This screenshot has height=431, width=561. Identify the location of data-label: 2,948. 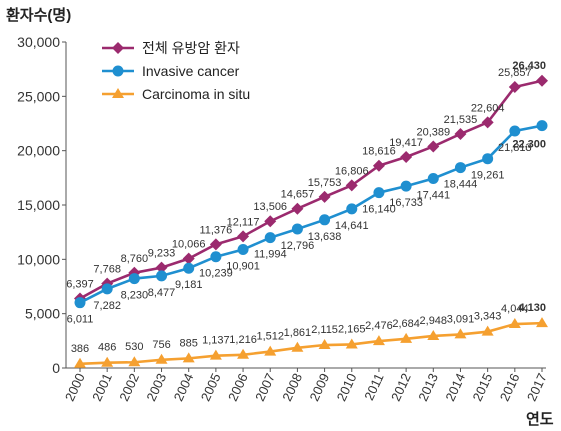
(434, 321).